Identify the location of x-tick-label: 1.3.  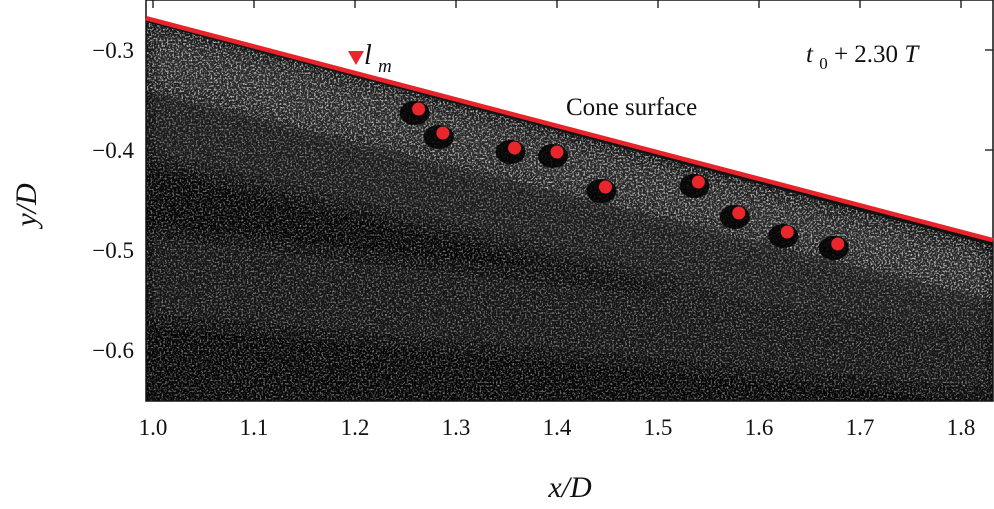
(456, 427).